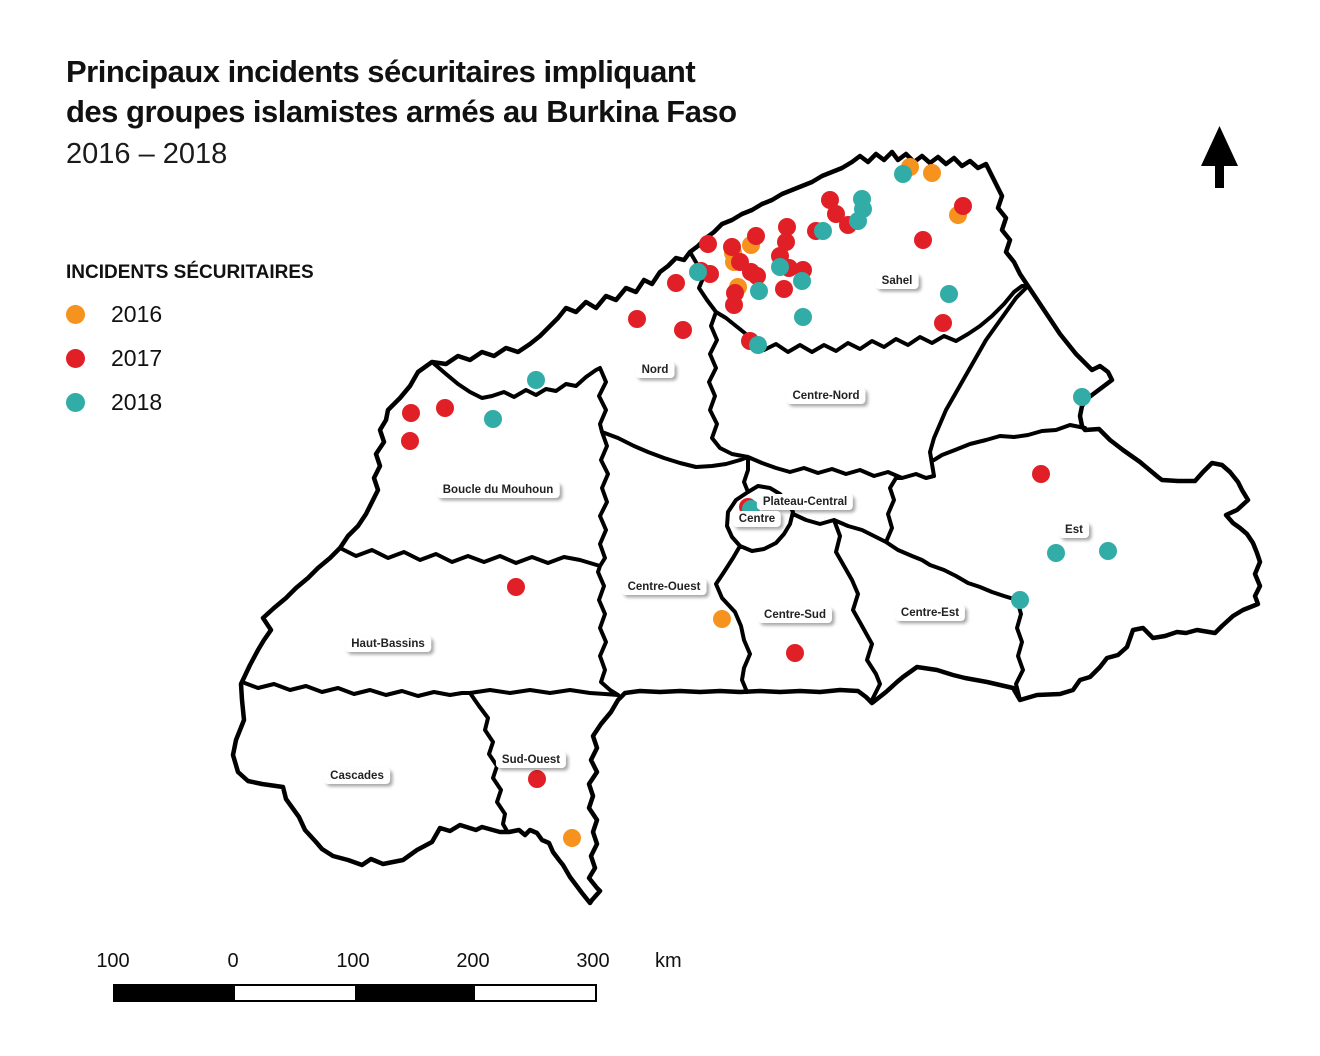 The image size is (1320, 1056). I want to click on scale-tick: 0, so click(233, 961).